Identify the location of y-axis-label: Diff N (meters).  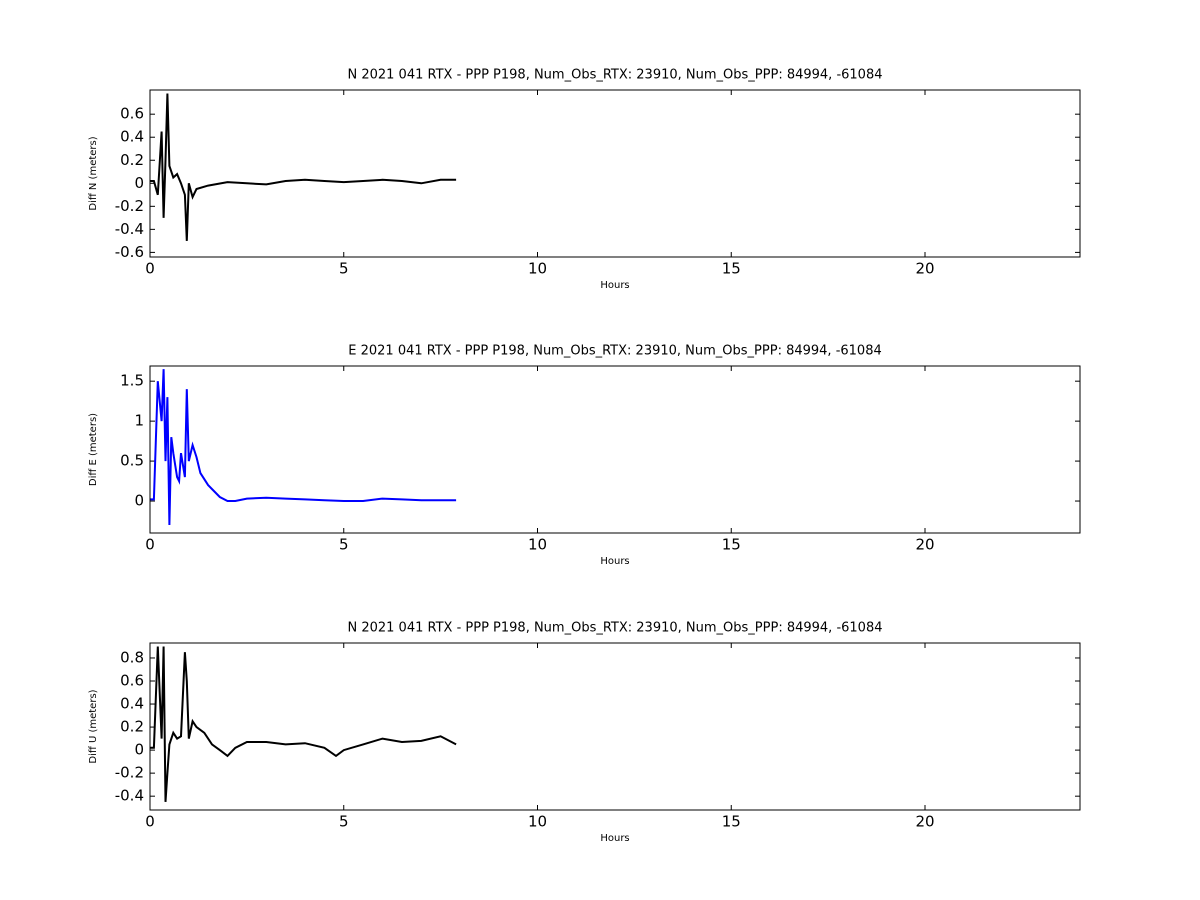
(93, 173).